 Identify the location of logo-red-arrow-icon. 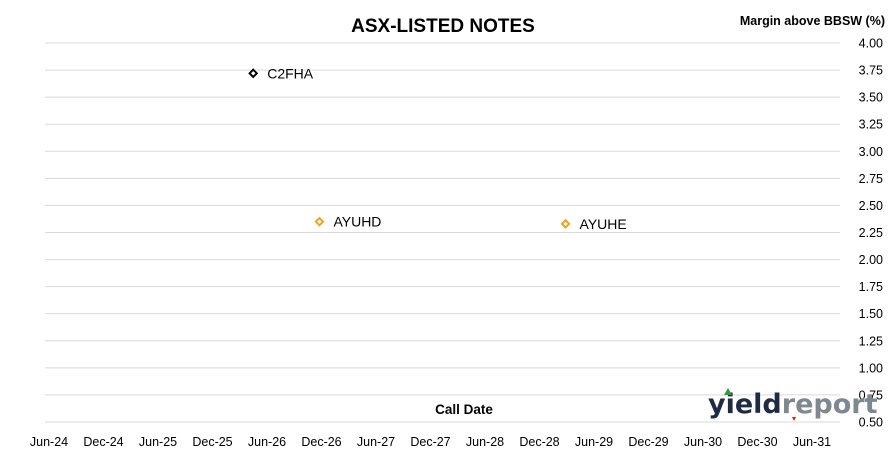
(794, 419).